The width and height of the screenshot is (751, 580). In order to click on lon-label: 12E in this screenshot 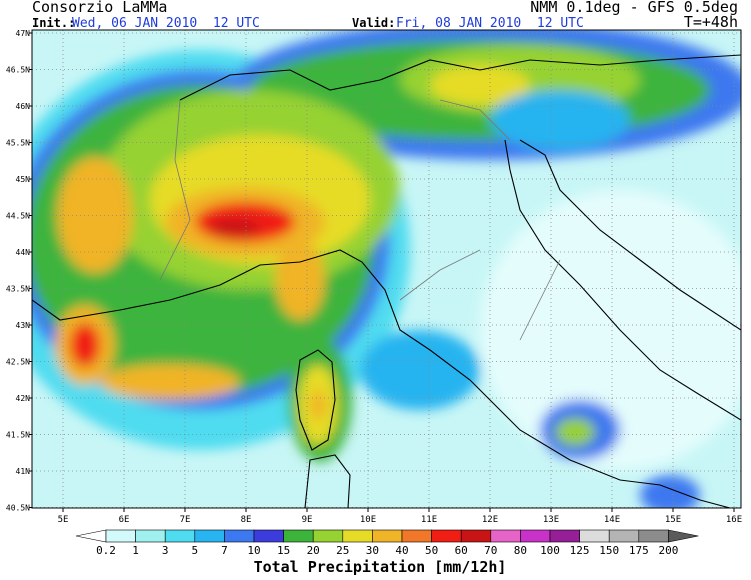, I will do `click(490, 520)`.